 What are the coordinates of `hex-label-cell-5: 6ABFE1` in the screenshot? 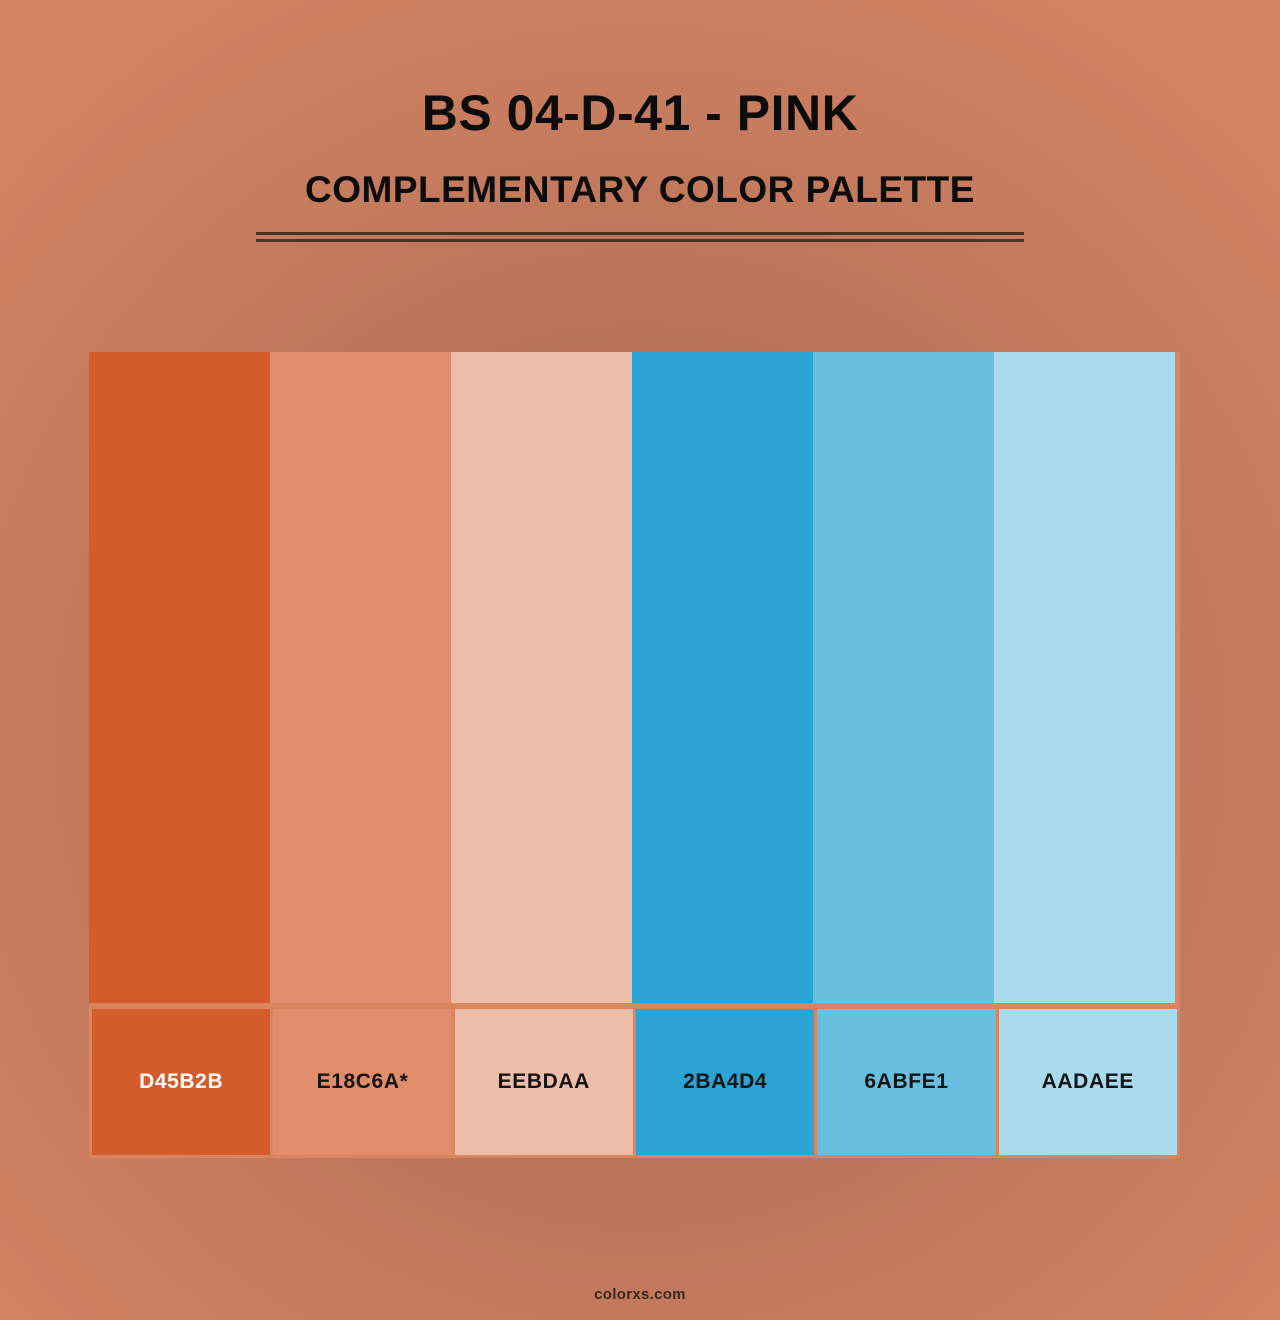 It's located at (906, 1082).